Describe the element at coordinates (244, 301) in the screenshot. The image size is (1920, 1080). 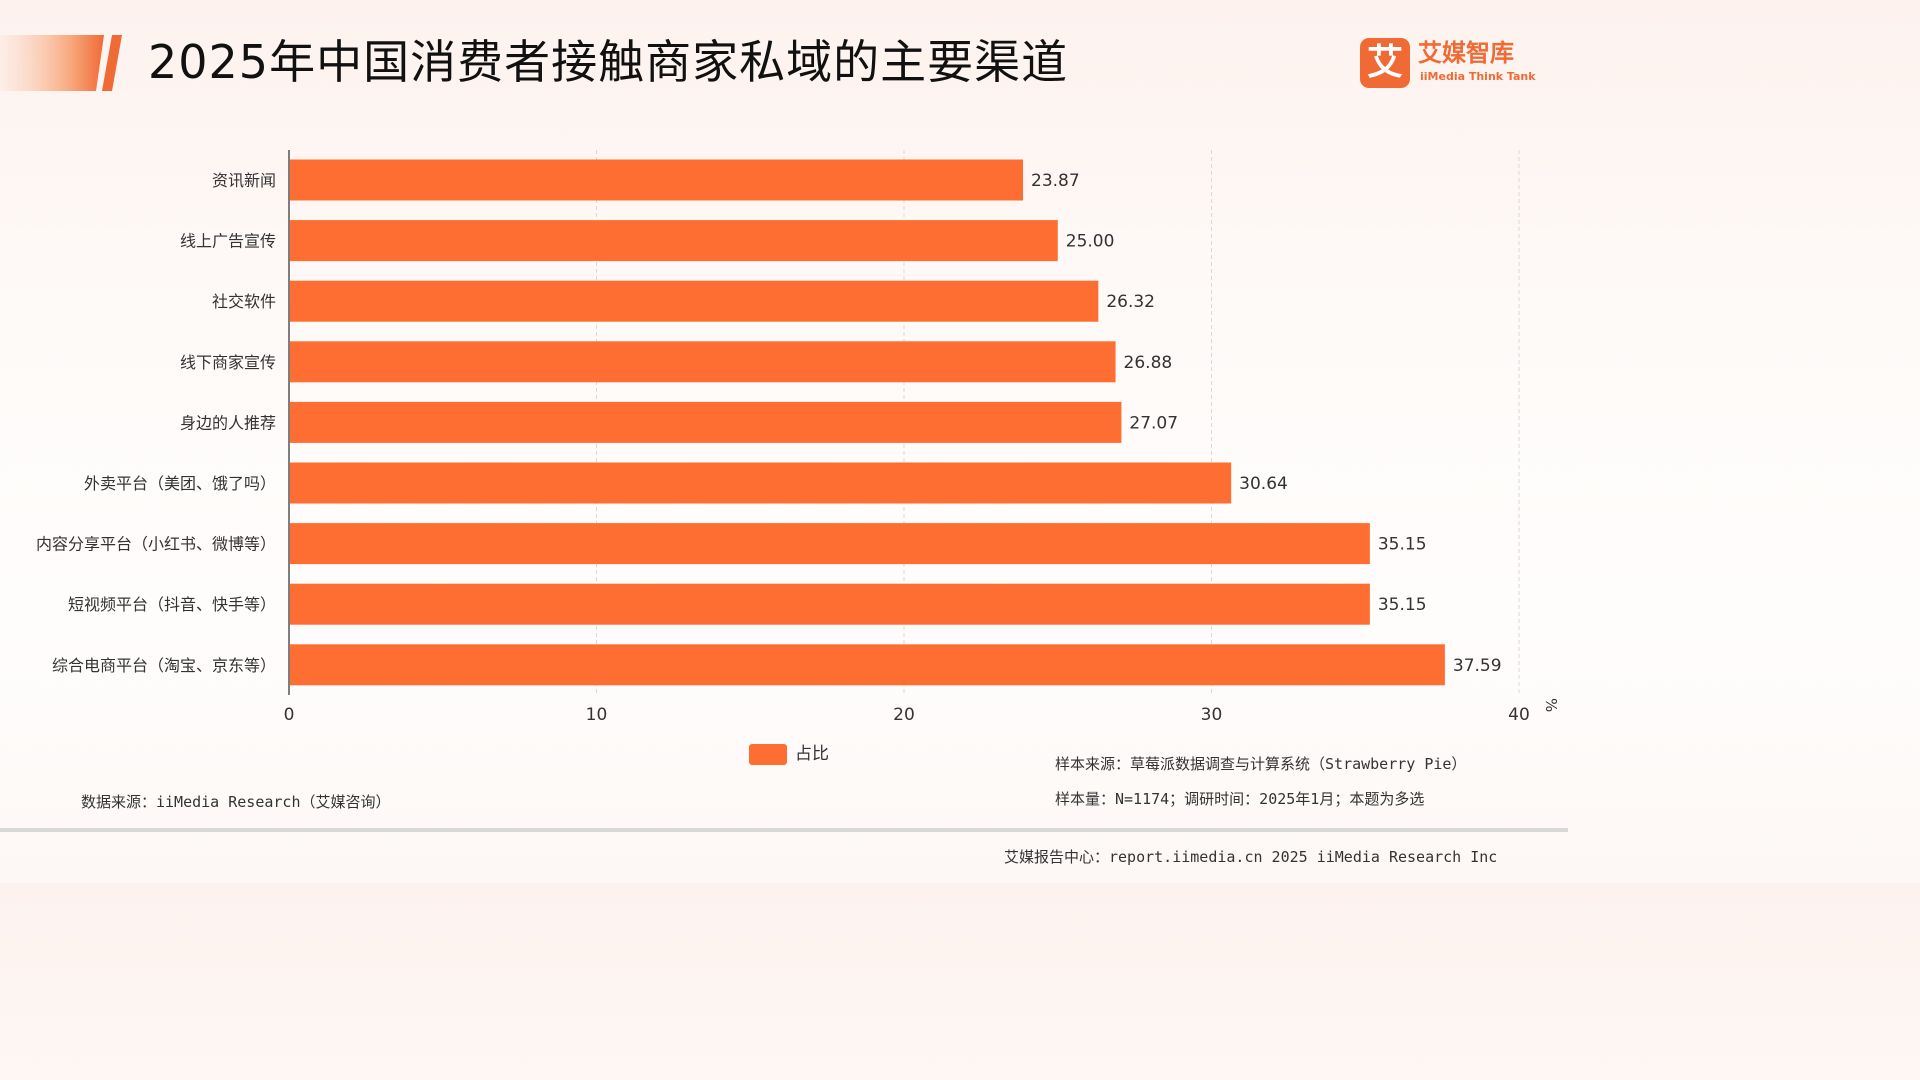
I see `category-label: 社交软件` at that location.